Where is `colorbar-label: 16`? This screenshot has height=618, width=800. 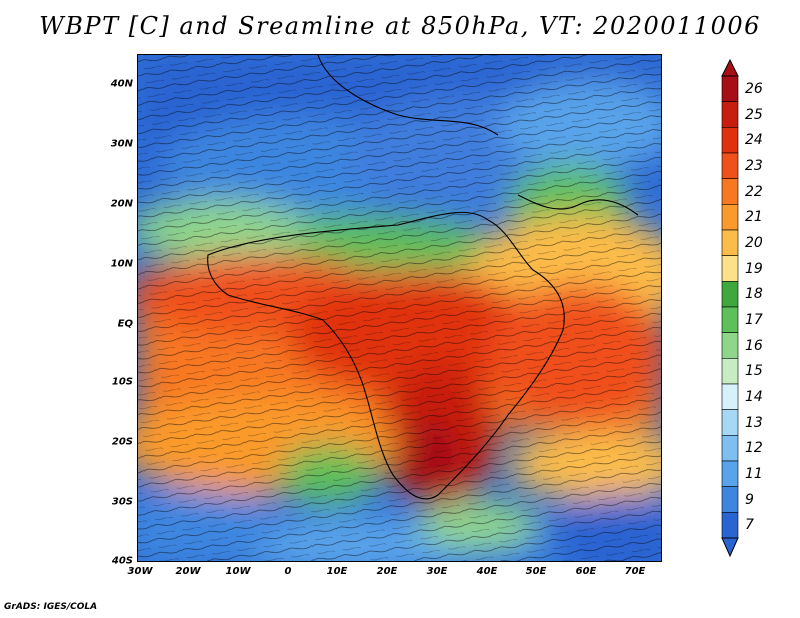 colorbar-label: 16 is located at coordinates (754, 345).